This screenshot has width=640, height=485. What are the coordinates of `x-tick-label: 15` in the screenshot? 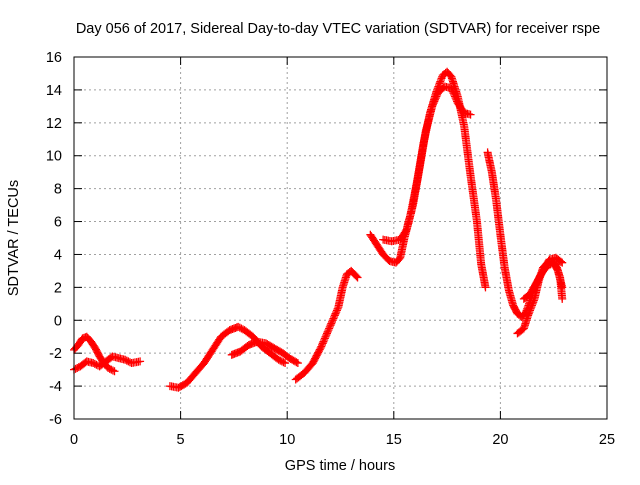 It's located at (394, 440).